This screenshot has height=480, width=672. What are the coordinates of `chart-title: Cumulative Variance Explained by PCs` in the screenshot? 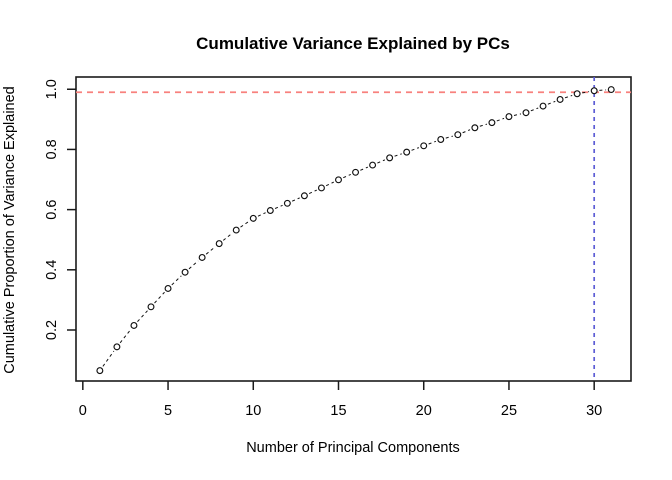 It's located at (353, 43).